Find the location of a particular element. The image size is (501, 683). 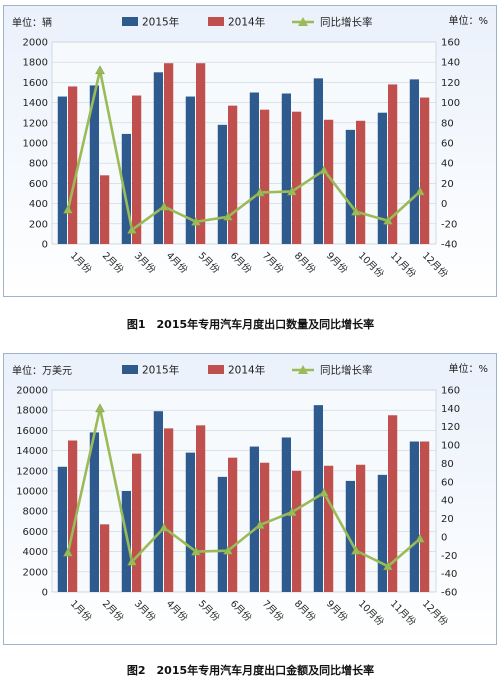

y-right-tick-label: 160 is located at coordinates (450, 43).